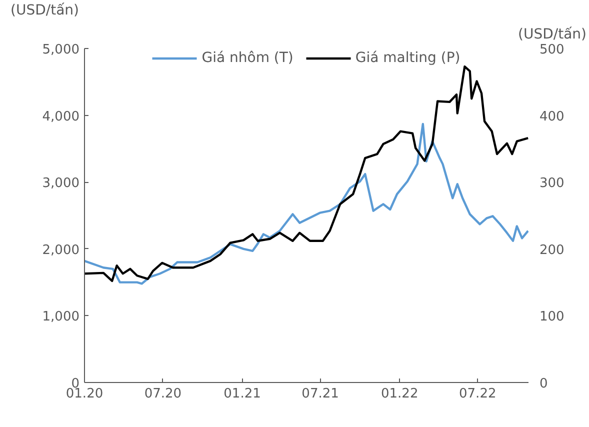 The width and height of the screenshot is (589, 427). Describe the element at coordinates (544, 384) in the screenshot. I see `y2-tick-label: 0` at that location.